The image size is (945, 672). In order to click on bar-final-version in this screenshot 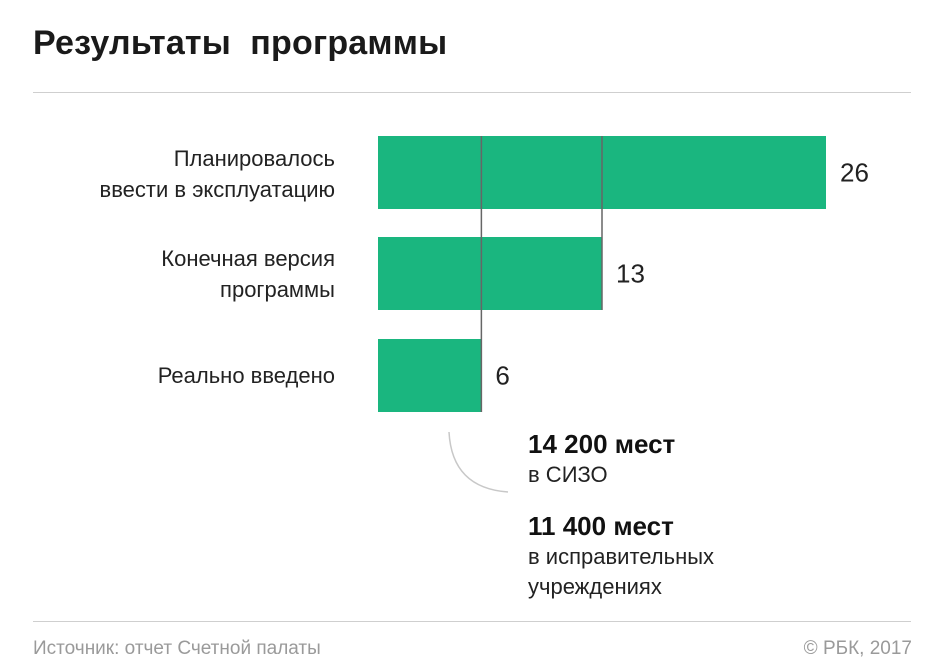, I will do `click(490, 273)`.